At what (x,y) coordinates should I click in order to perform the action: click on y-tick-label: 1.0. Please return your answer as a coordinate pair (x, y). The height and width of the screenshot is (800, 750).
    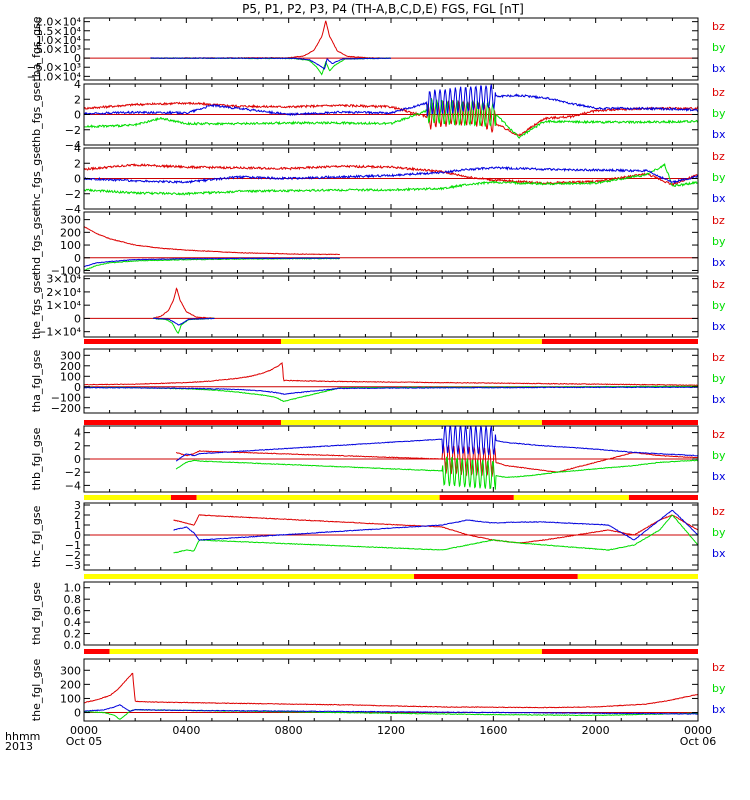
    Looking at the image, I should click on (73, 588).